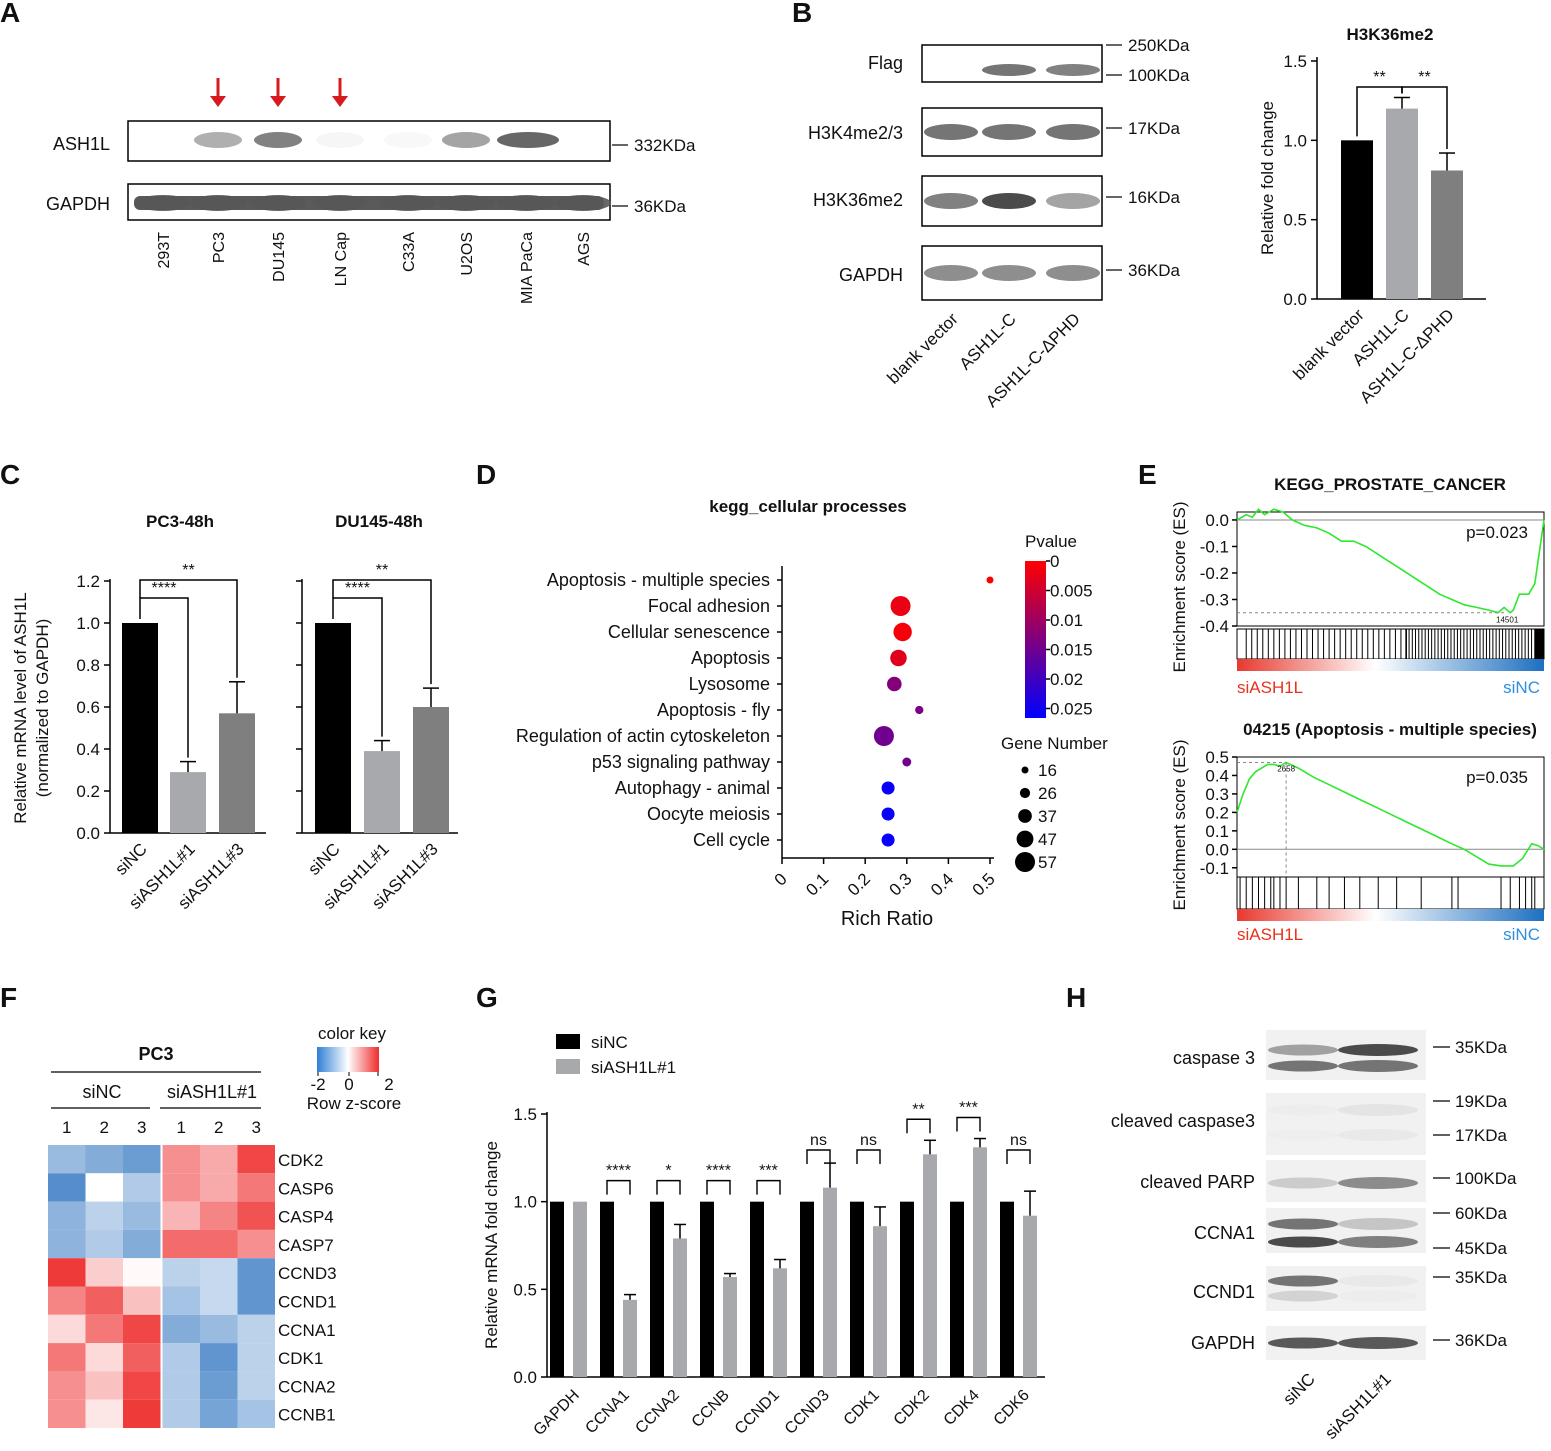 The image size is (1551, 1451). What do you see at coordinates (584, 249) in the screenshot?
I see `lane-label: AGS` at bounding box center [584, 249].